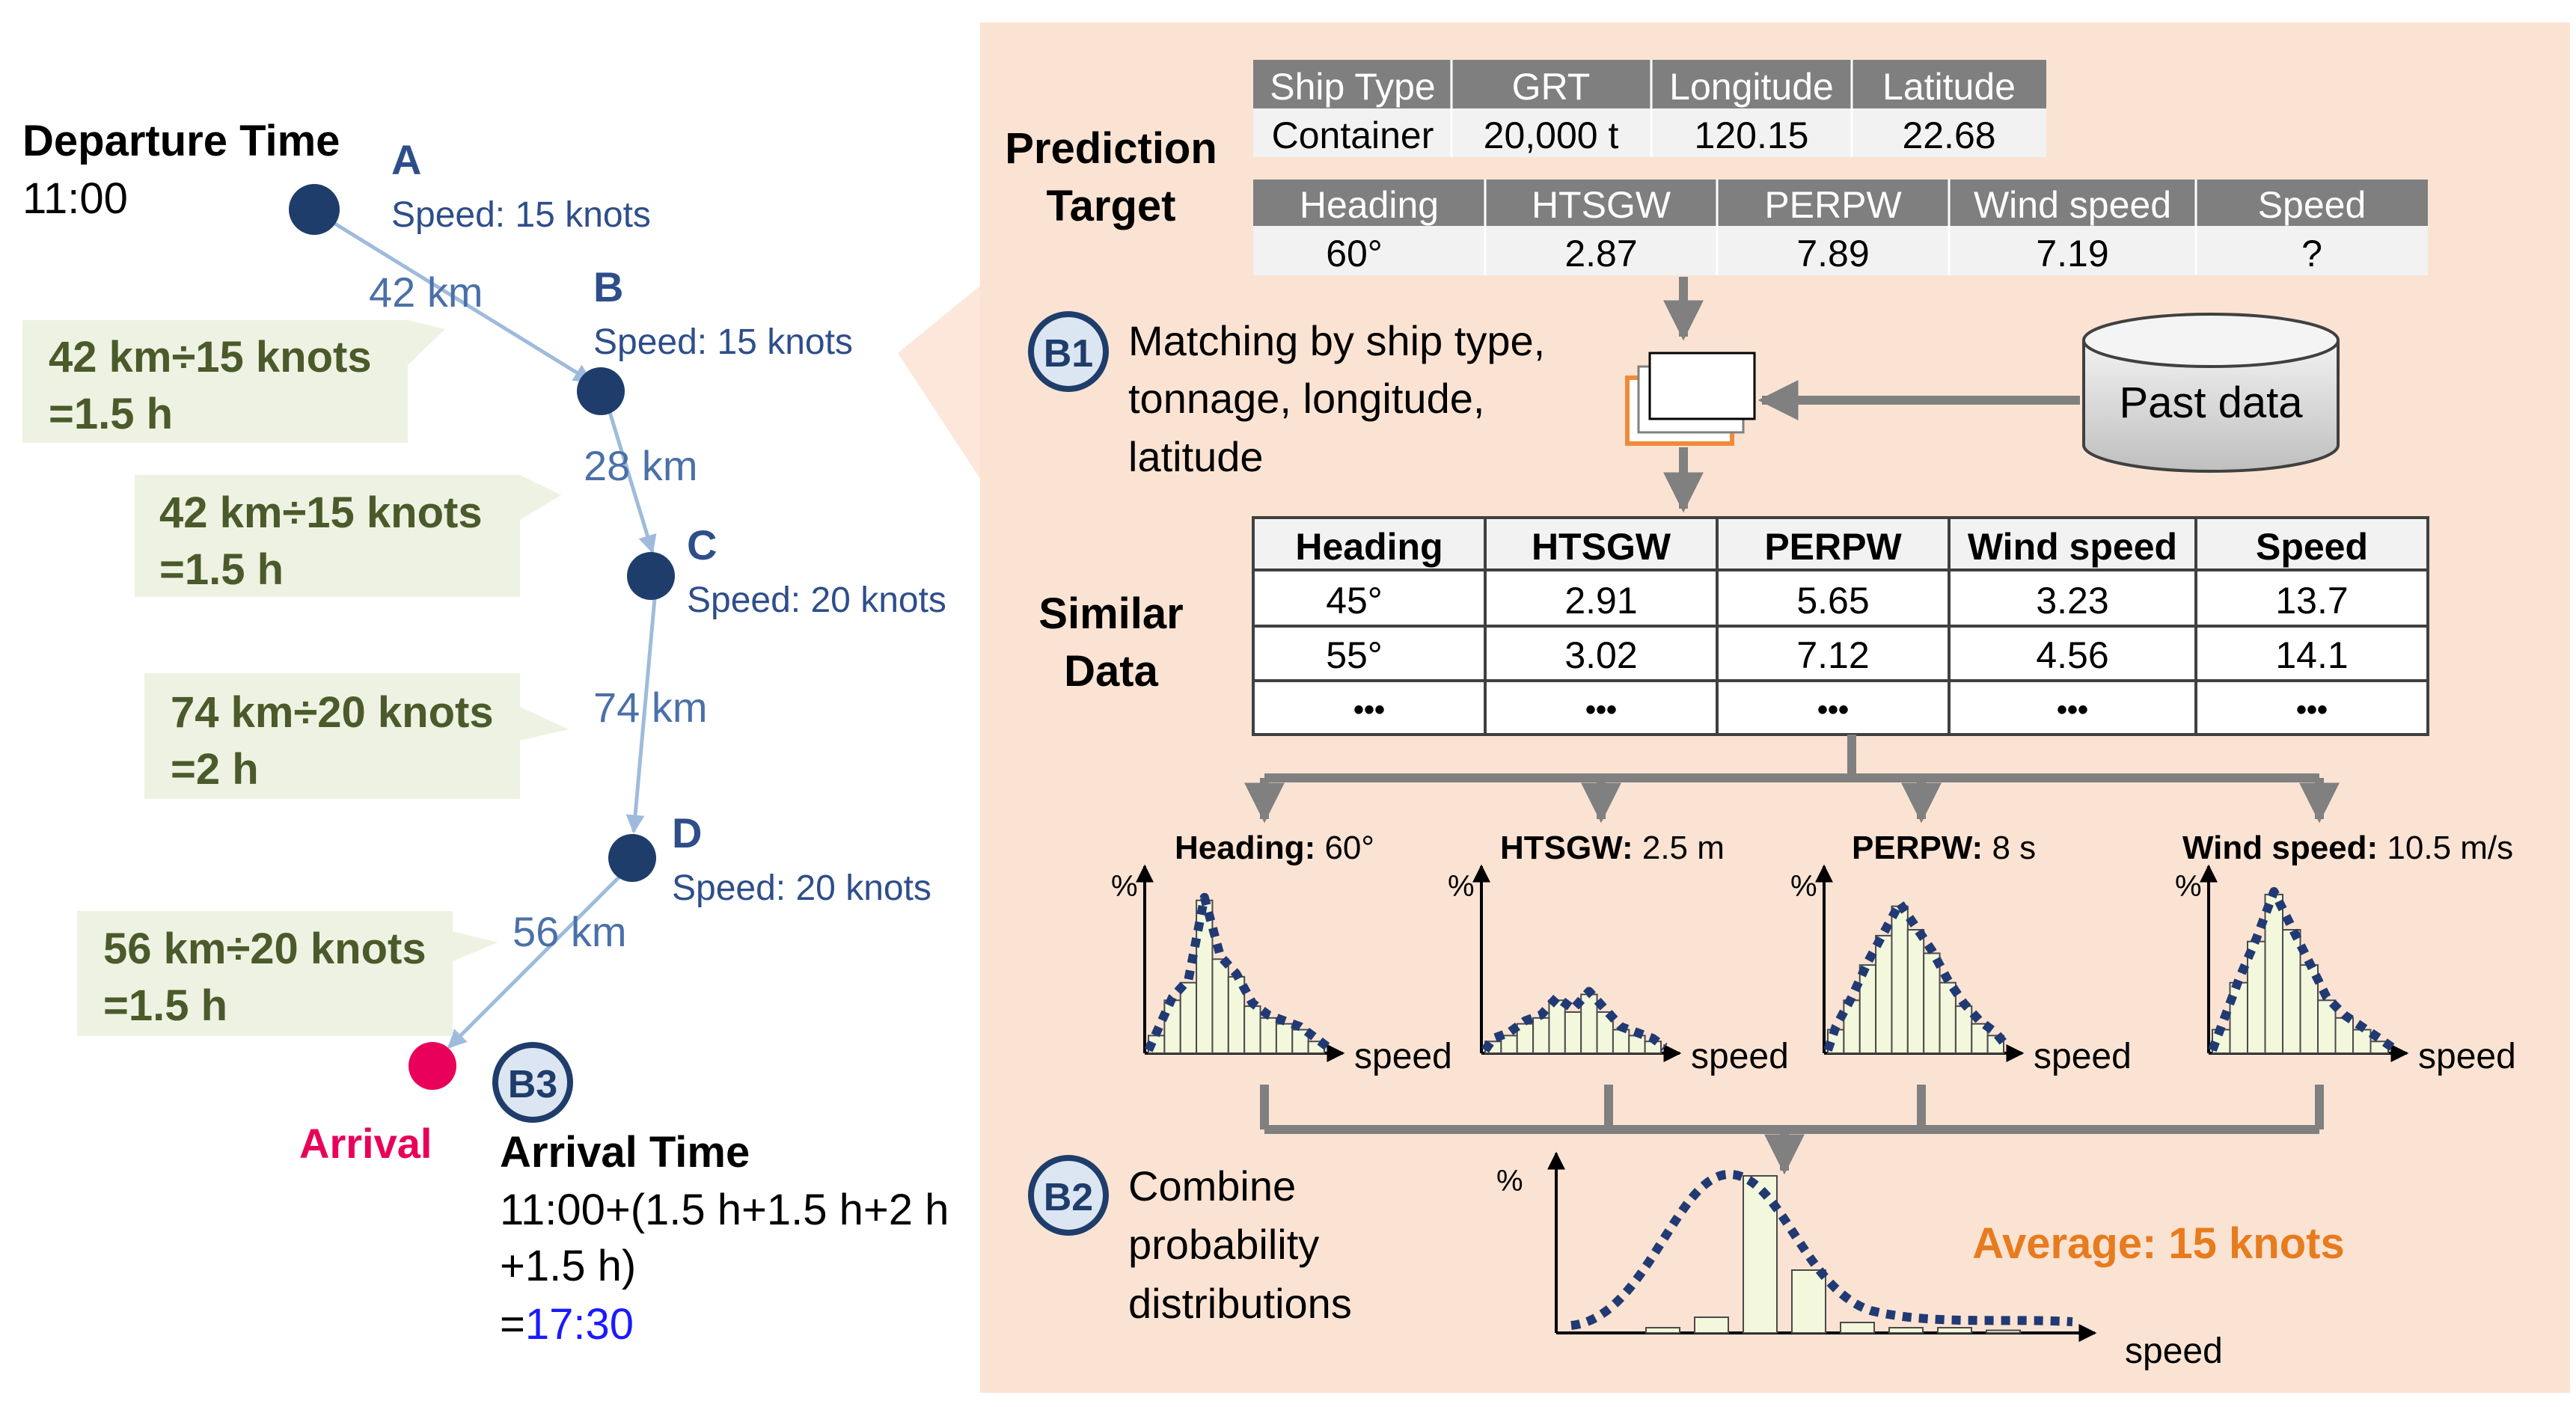 The height and width of the screenshot is (1407, 2576). I want to click on prediction-label-2: Target, so click(1111, 206).